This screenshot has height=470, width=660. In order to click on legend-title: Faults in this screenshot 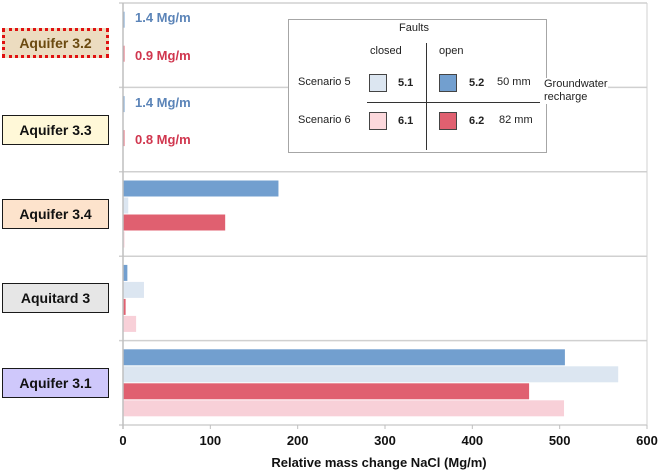, I will do `click(414, 28)`.